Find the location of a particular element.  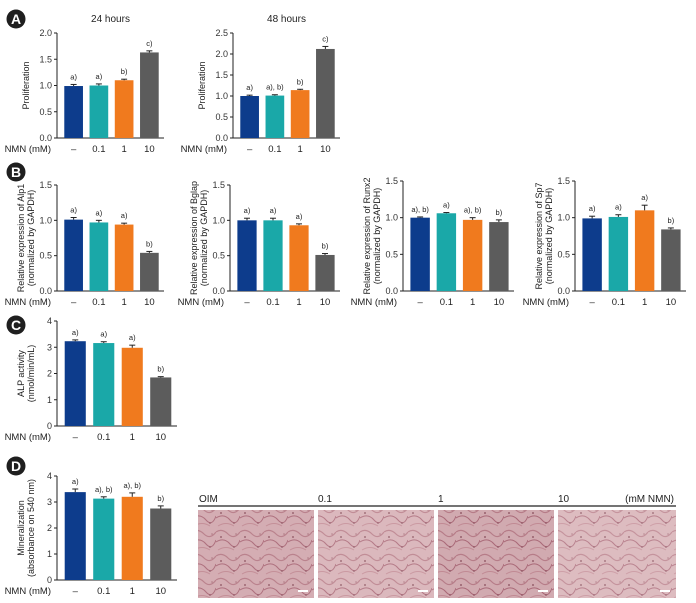

image-label-0-1: 0.1 is located at coordinates (325, 499).